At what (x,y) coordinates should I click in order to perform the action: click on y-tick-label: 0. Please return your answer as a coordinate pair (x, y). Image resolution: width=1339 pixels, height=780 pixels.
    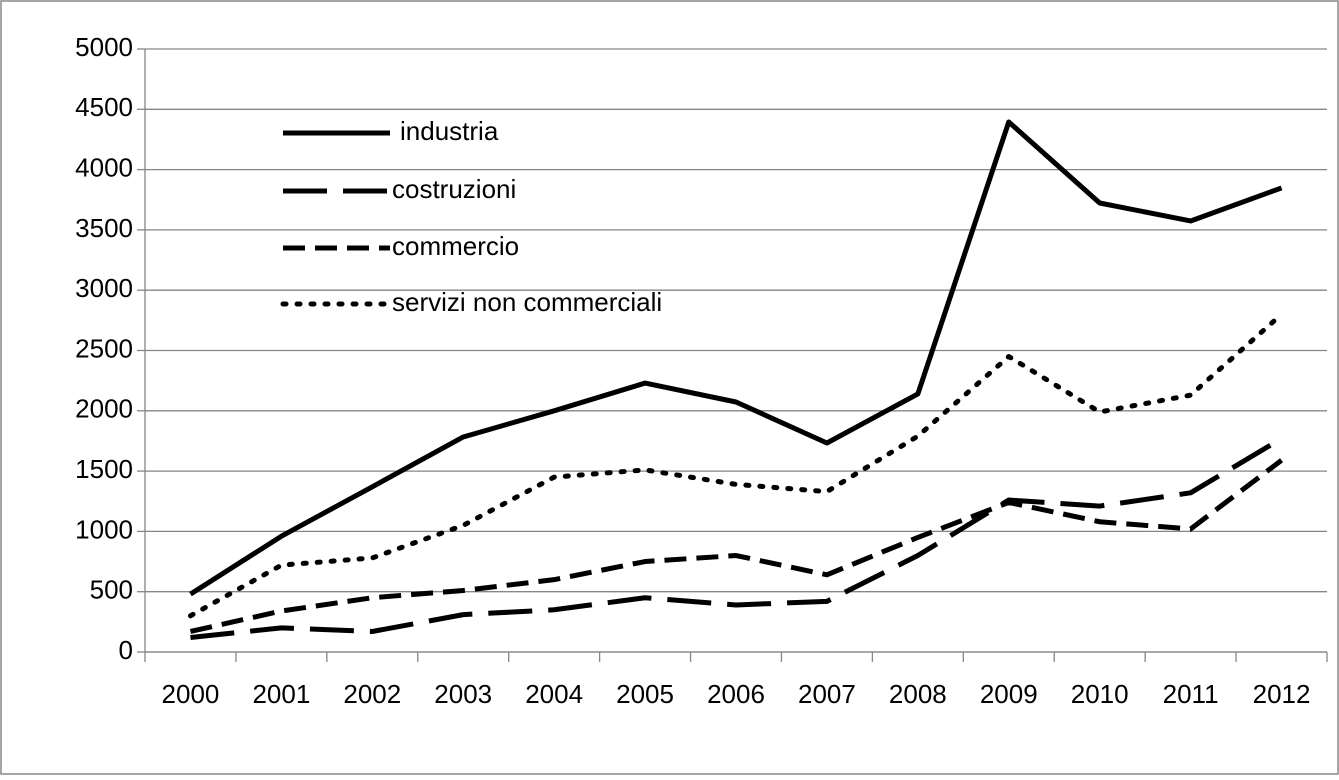
    Looking at the image, I should click on (126, 650).